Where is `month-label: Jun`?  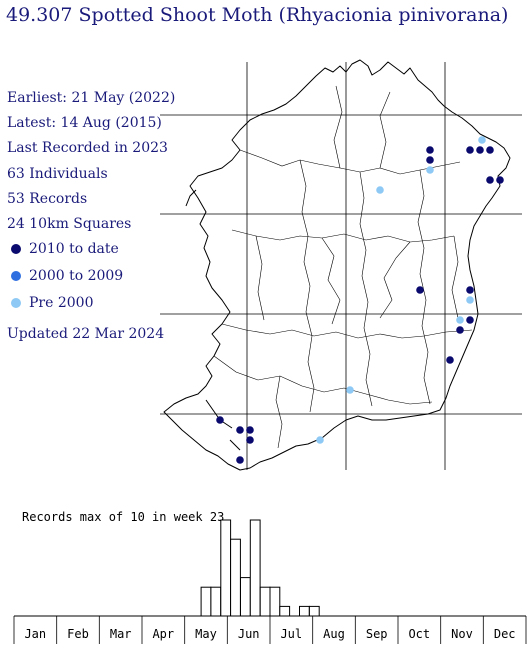 month-label: Jun is located at coordinates (249, 634).